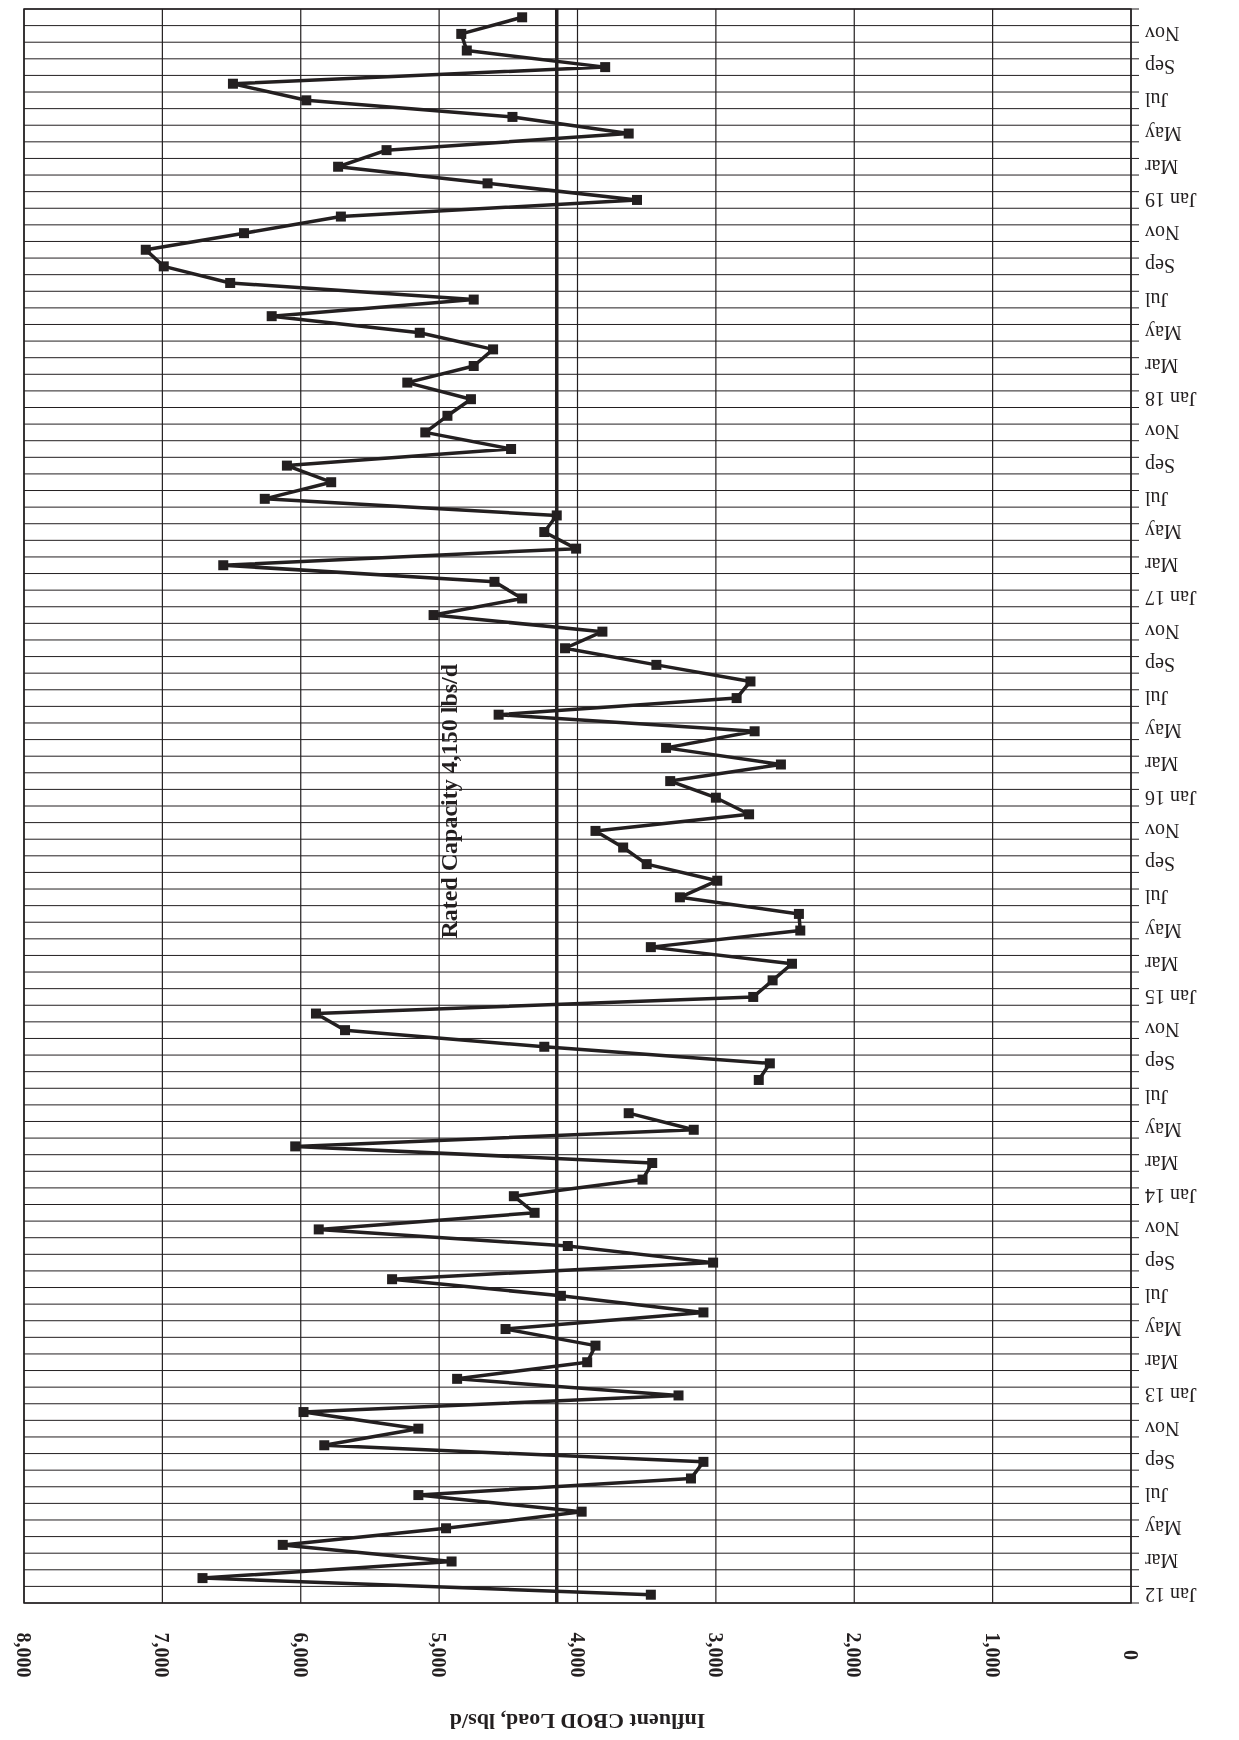  Describe the element at coordinates (1171, 598) in the screenshot. I see `y-tick-label: Jan 17` at that location.